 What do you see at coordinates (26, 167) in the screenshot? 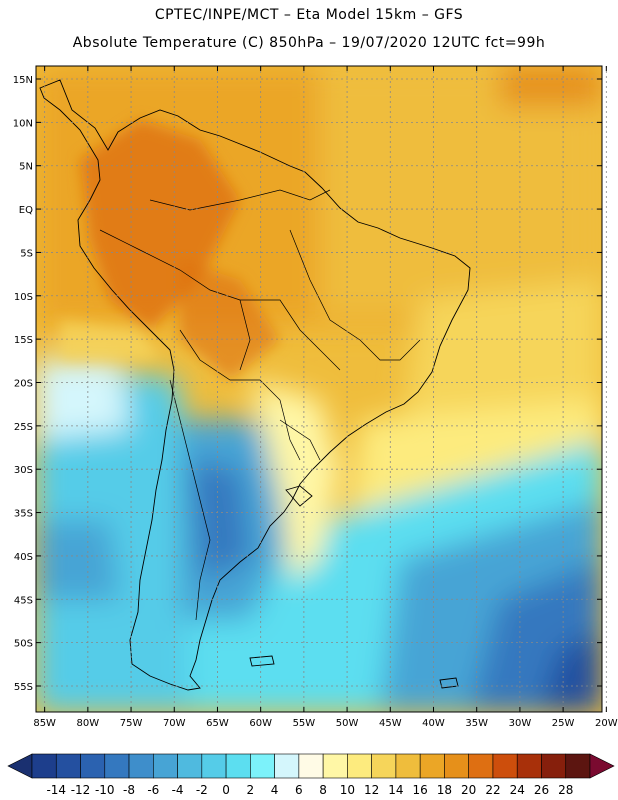
I see `lat-label: 5N` at bounding box center [26, 167].